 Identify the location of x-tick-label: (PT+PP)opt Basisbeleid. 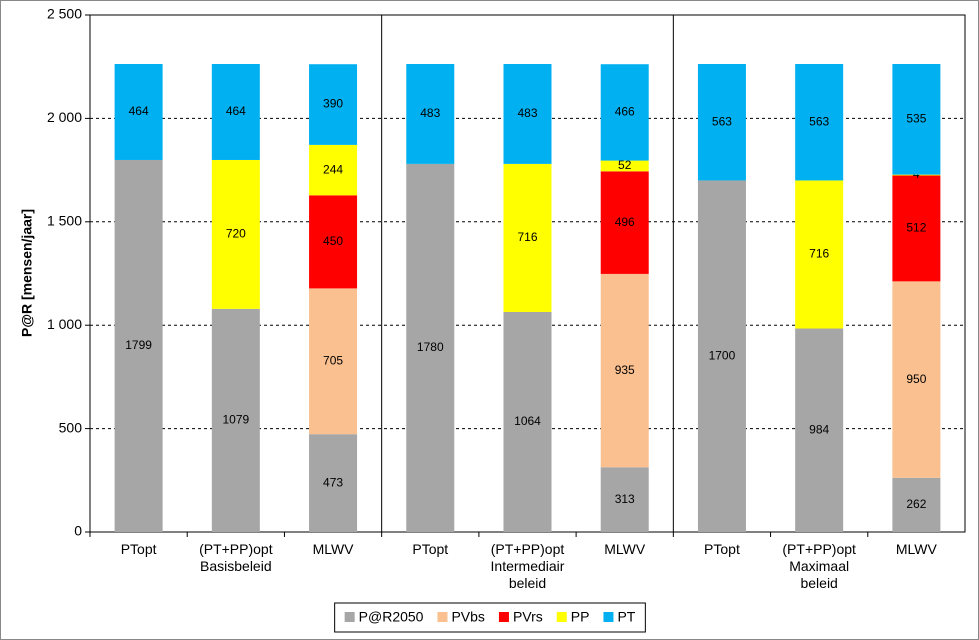
(236, 557).